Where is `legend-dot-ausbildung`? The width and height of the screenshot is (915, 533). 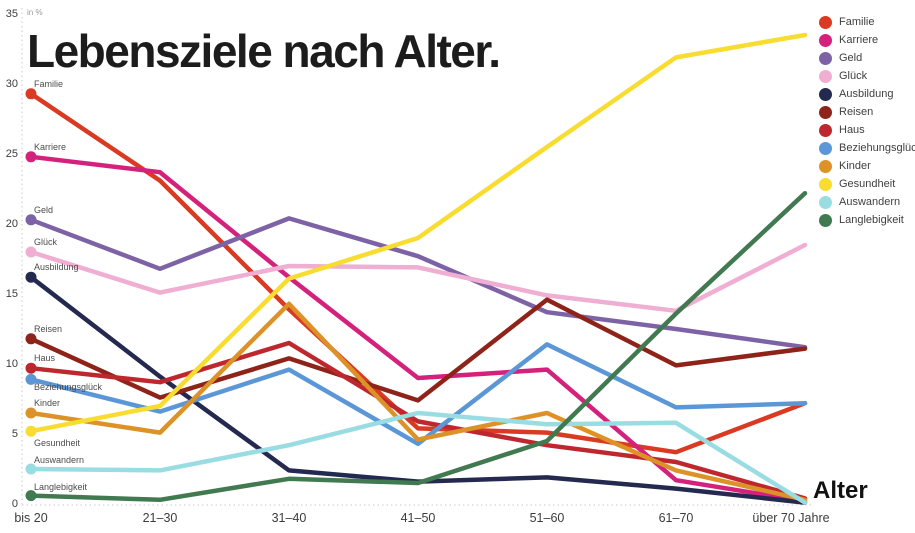 legend-dot-ausbildung is located at coordinates (825, 94).